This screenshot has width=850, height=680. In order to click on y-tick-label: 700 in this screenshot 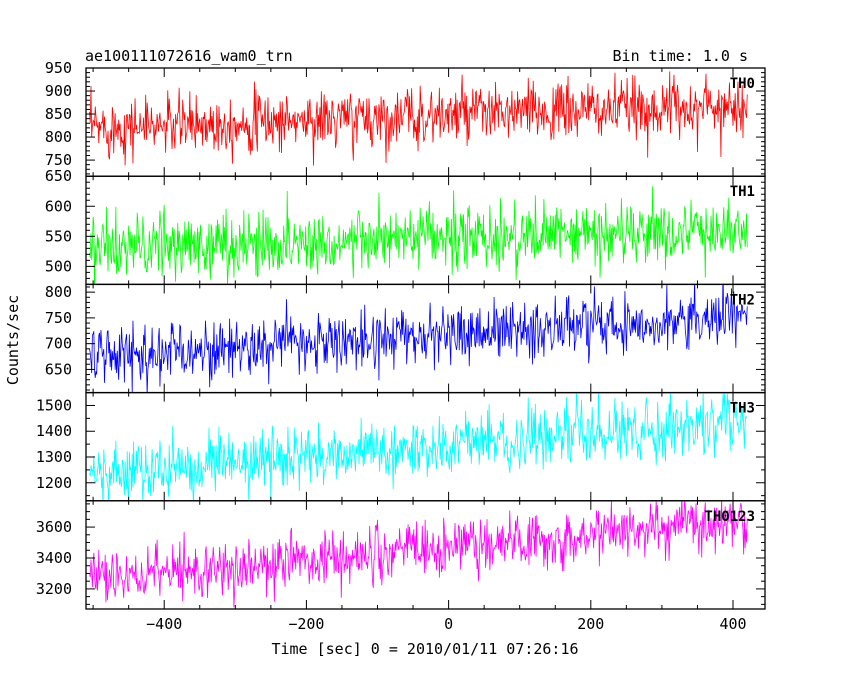, I will do `click(58, 344)`.